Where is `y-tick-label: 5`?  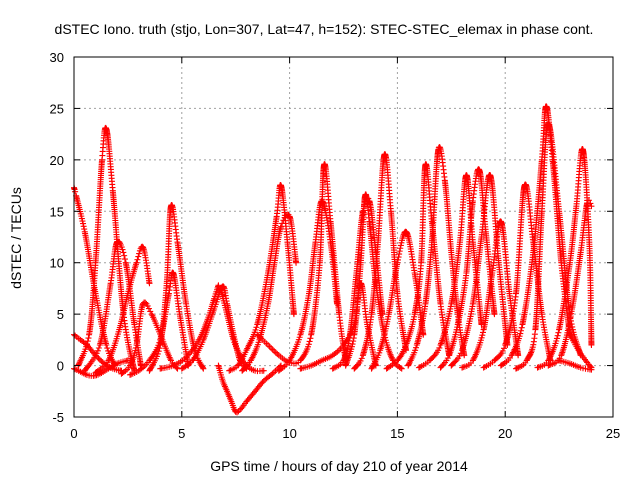 y-tick-label: 5 is located at coordinates (60, 314).